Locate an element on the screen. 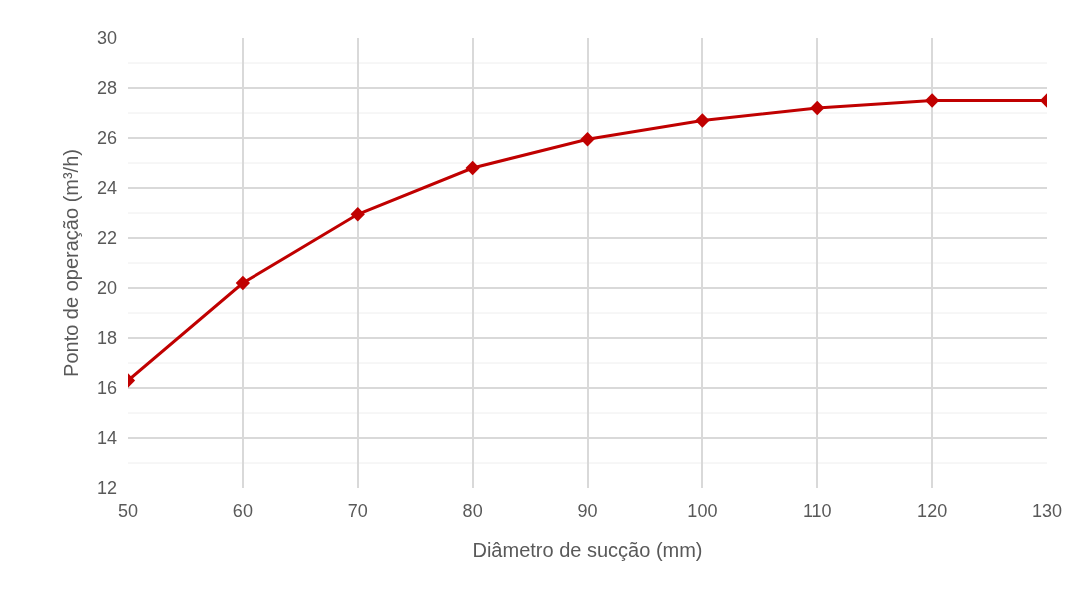 The image size is (1088, 593). x-tick-label: 70 is located at coordinates (357, 511).